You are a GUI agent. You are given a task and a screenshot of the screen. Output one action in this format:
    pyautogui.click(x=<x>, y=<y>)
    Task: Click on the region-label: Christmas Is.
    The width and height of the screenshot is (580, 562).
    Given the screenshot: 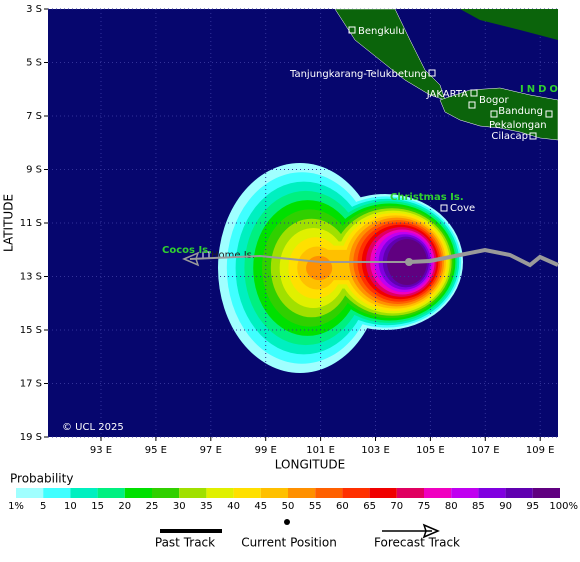 What is the action you would take?
    pyautogui.click(x=427, y=197)
    